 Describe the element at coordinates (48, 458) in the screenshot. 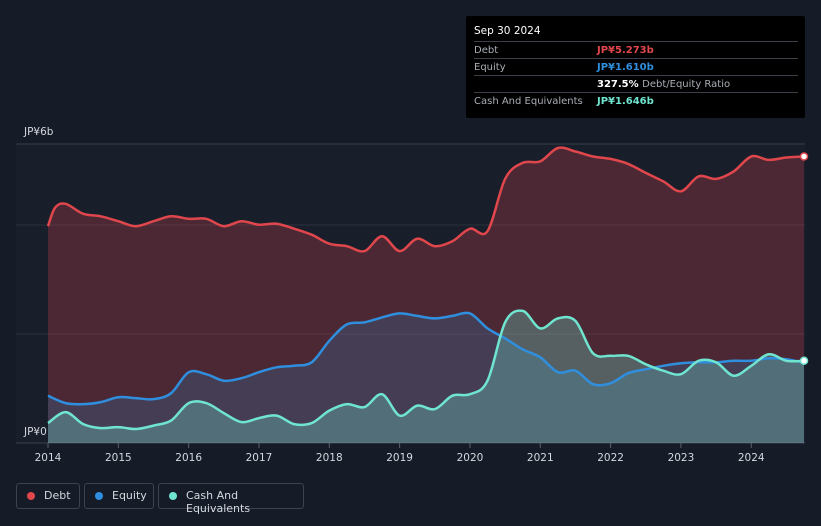

I see `x-tick-label: 2014` at that location.